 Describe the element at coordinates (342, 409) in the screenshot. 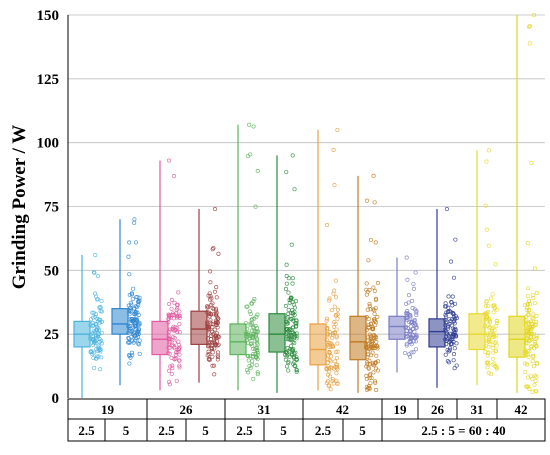

I see `category-label-top: 42` at that location.